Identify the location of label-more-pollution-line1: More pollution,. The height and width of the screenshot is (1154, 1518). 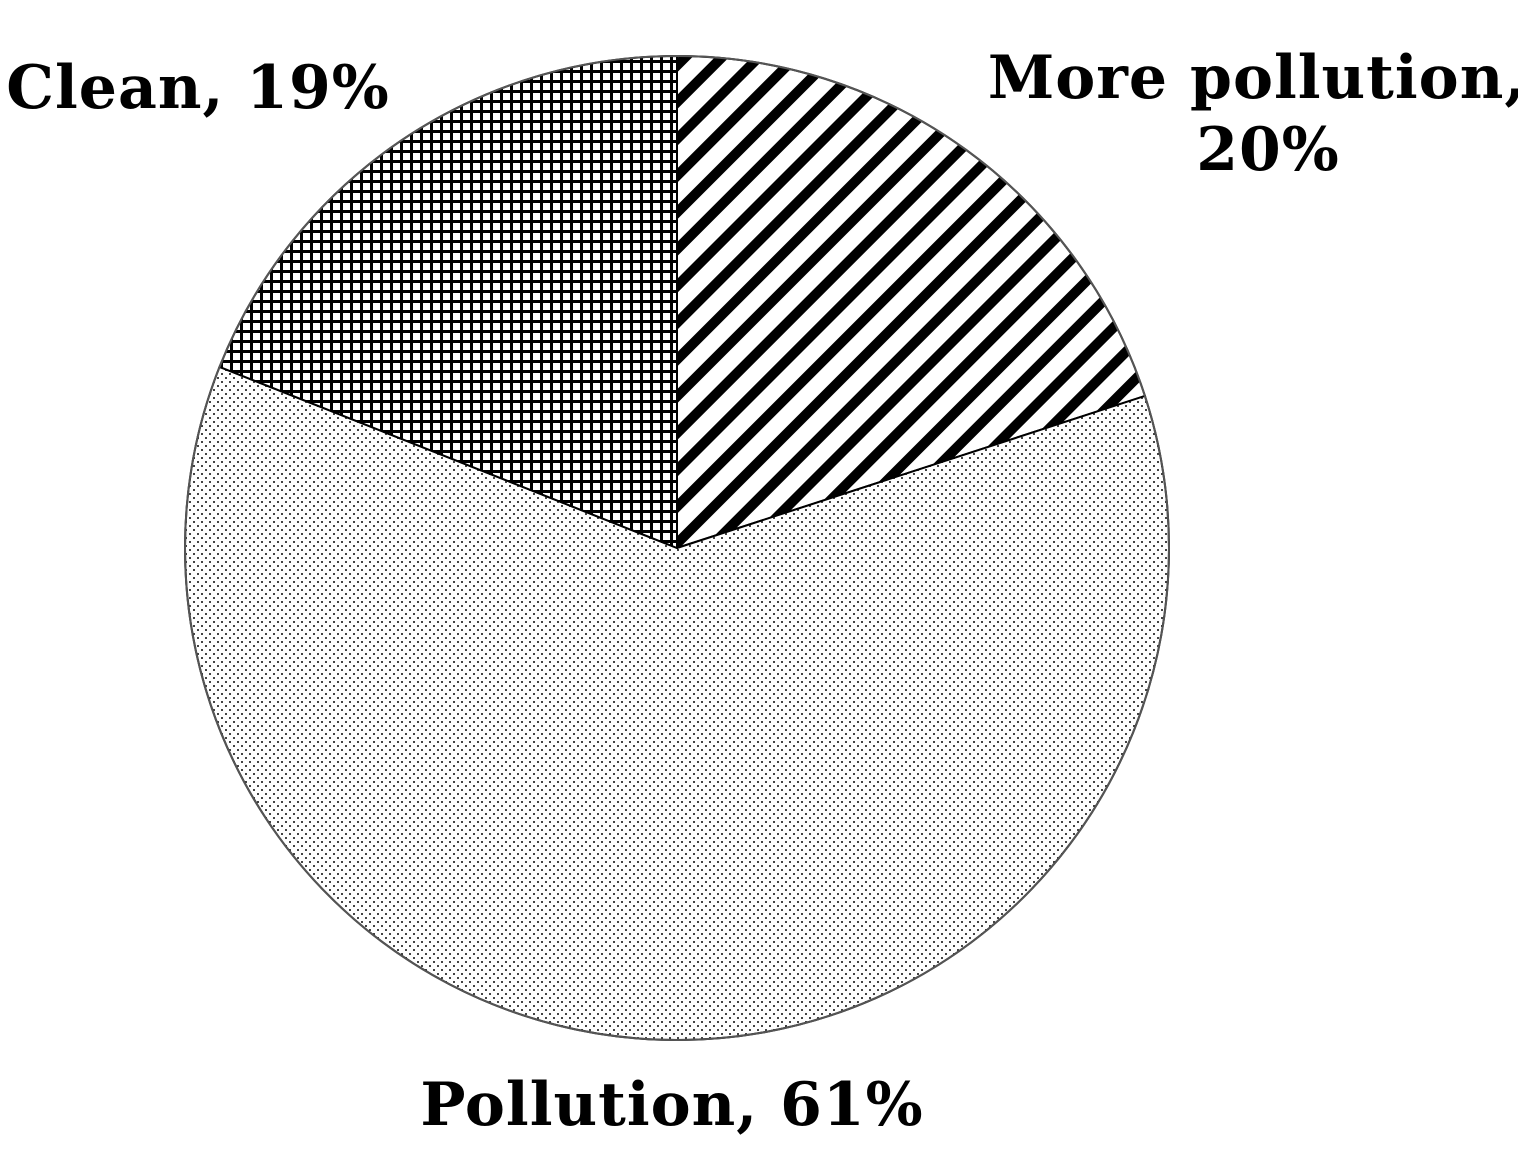
(1253, 78).